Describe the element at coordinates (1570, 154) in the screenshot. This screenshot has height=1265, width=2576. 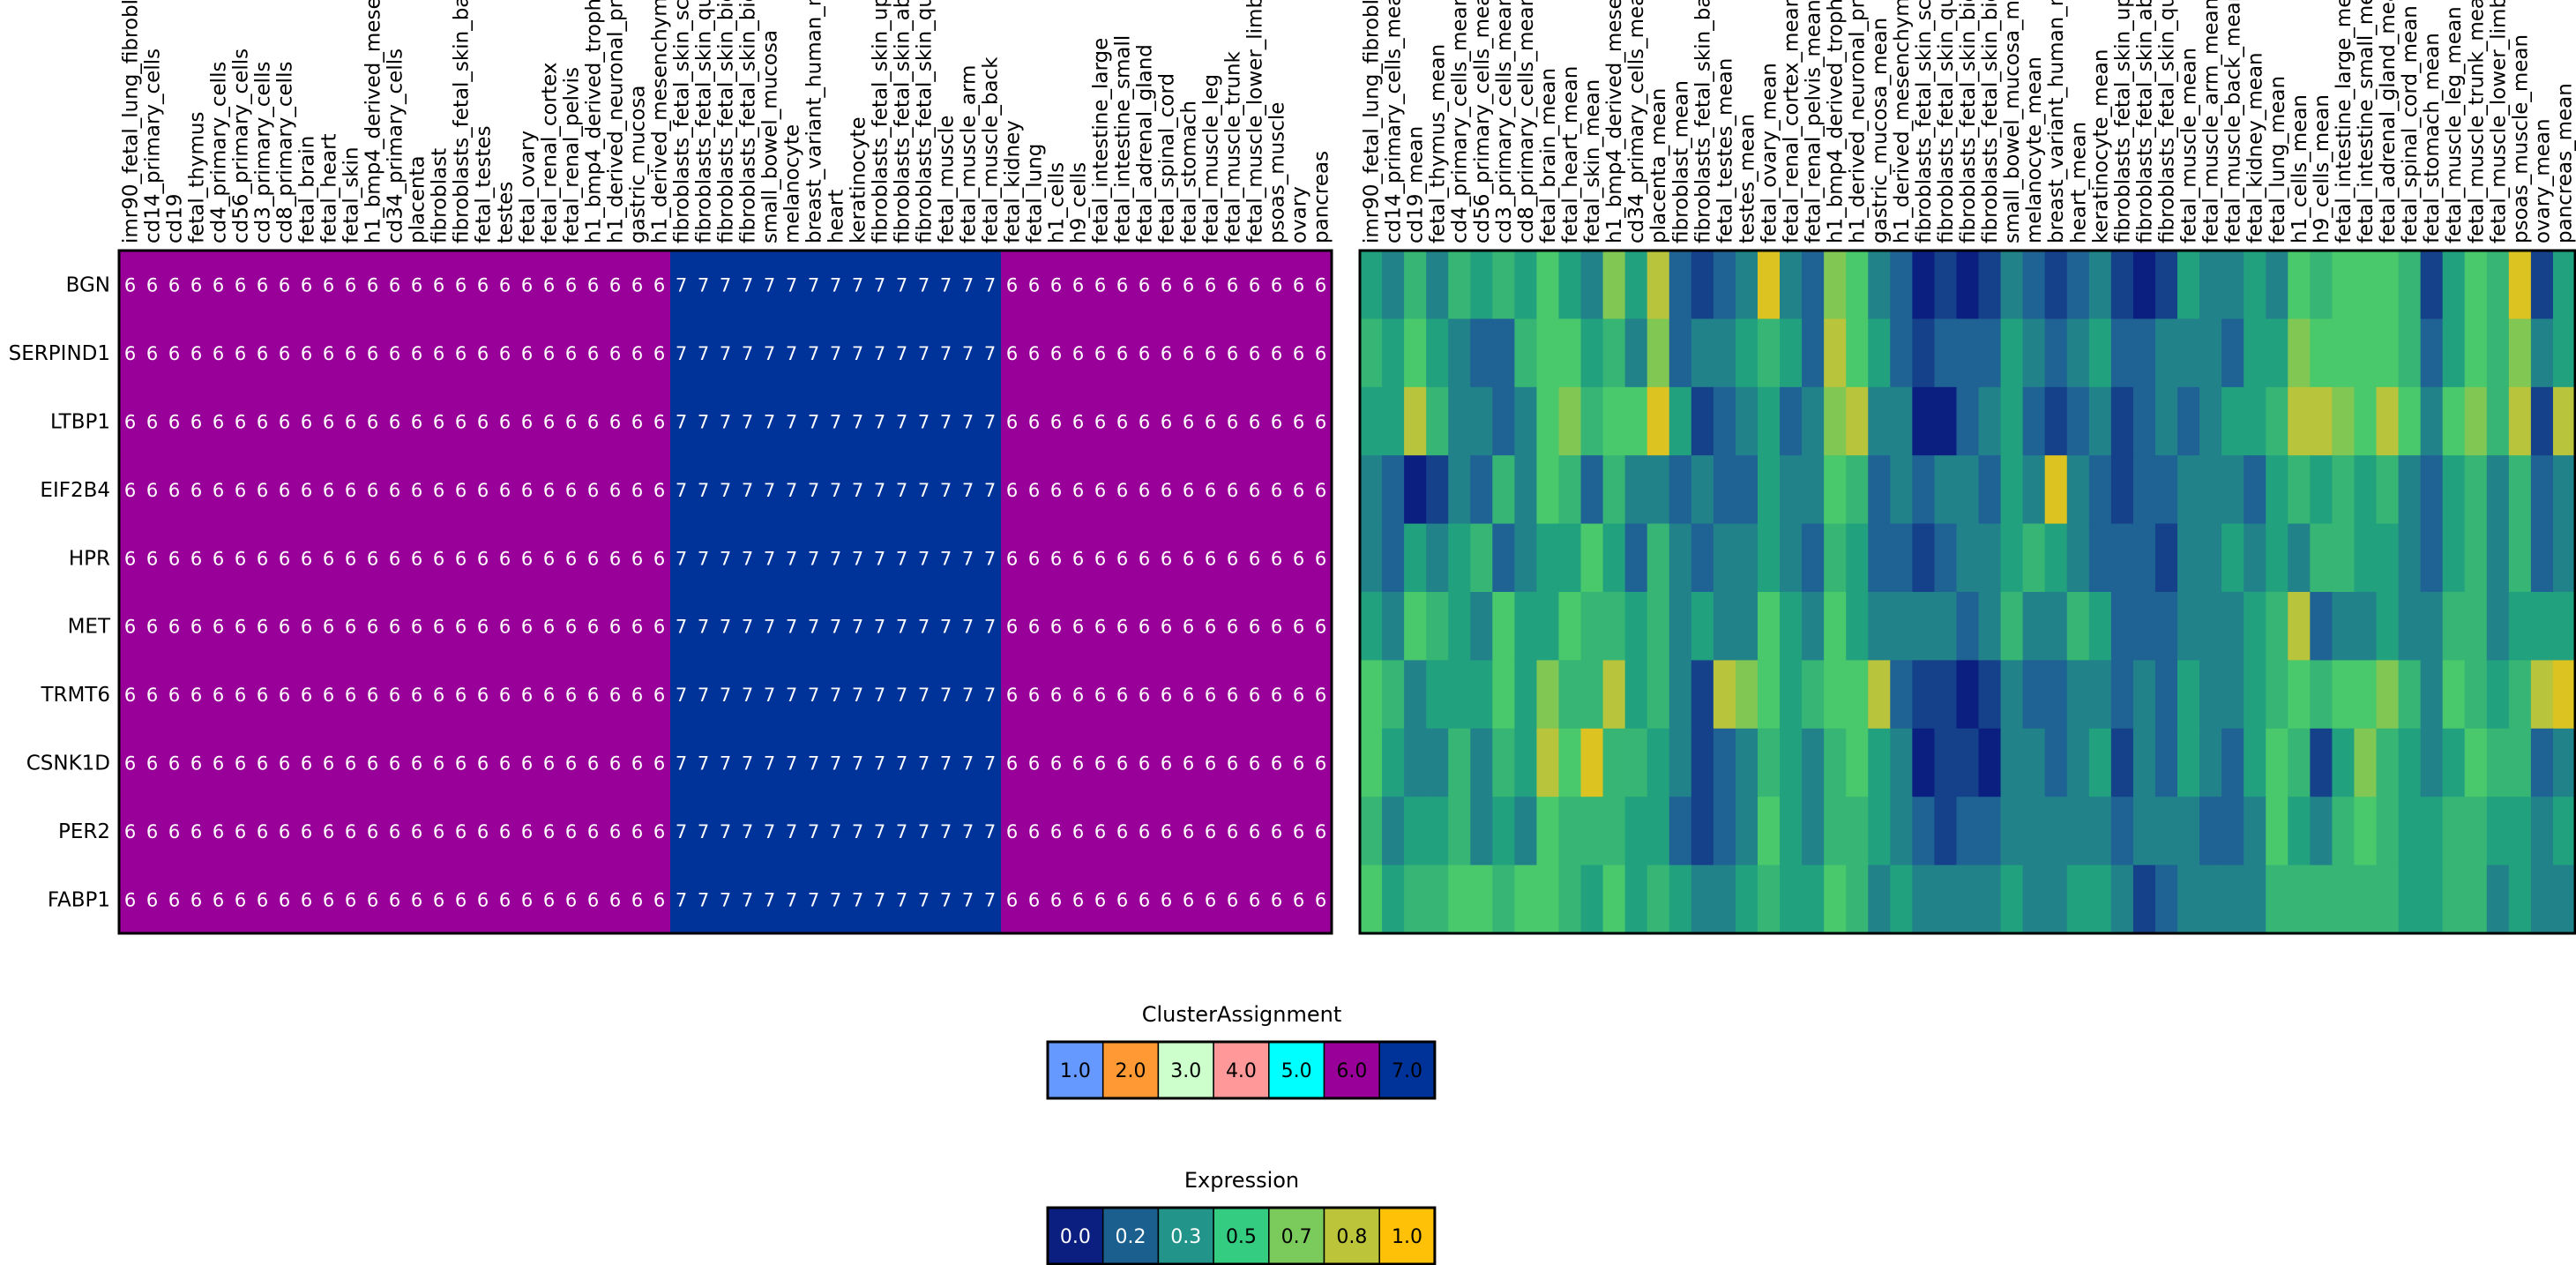
I see `column-label: fetal_heart_mean` at that location.